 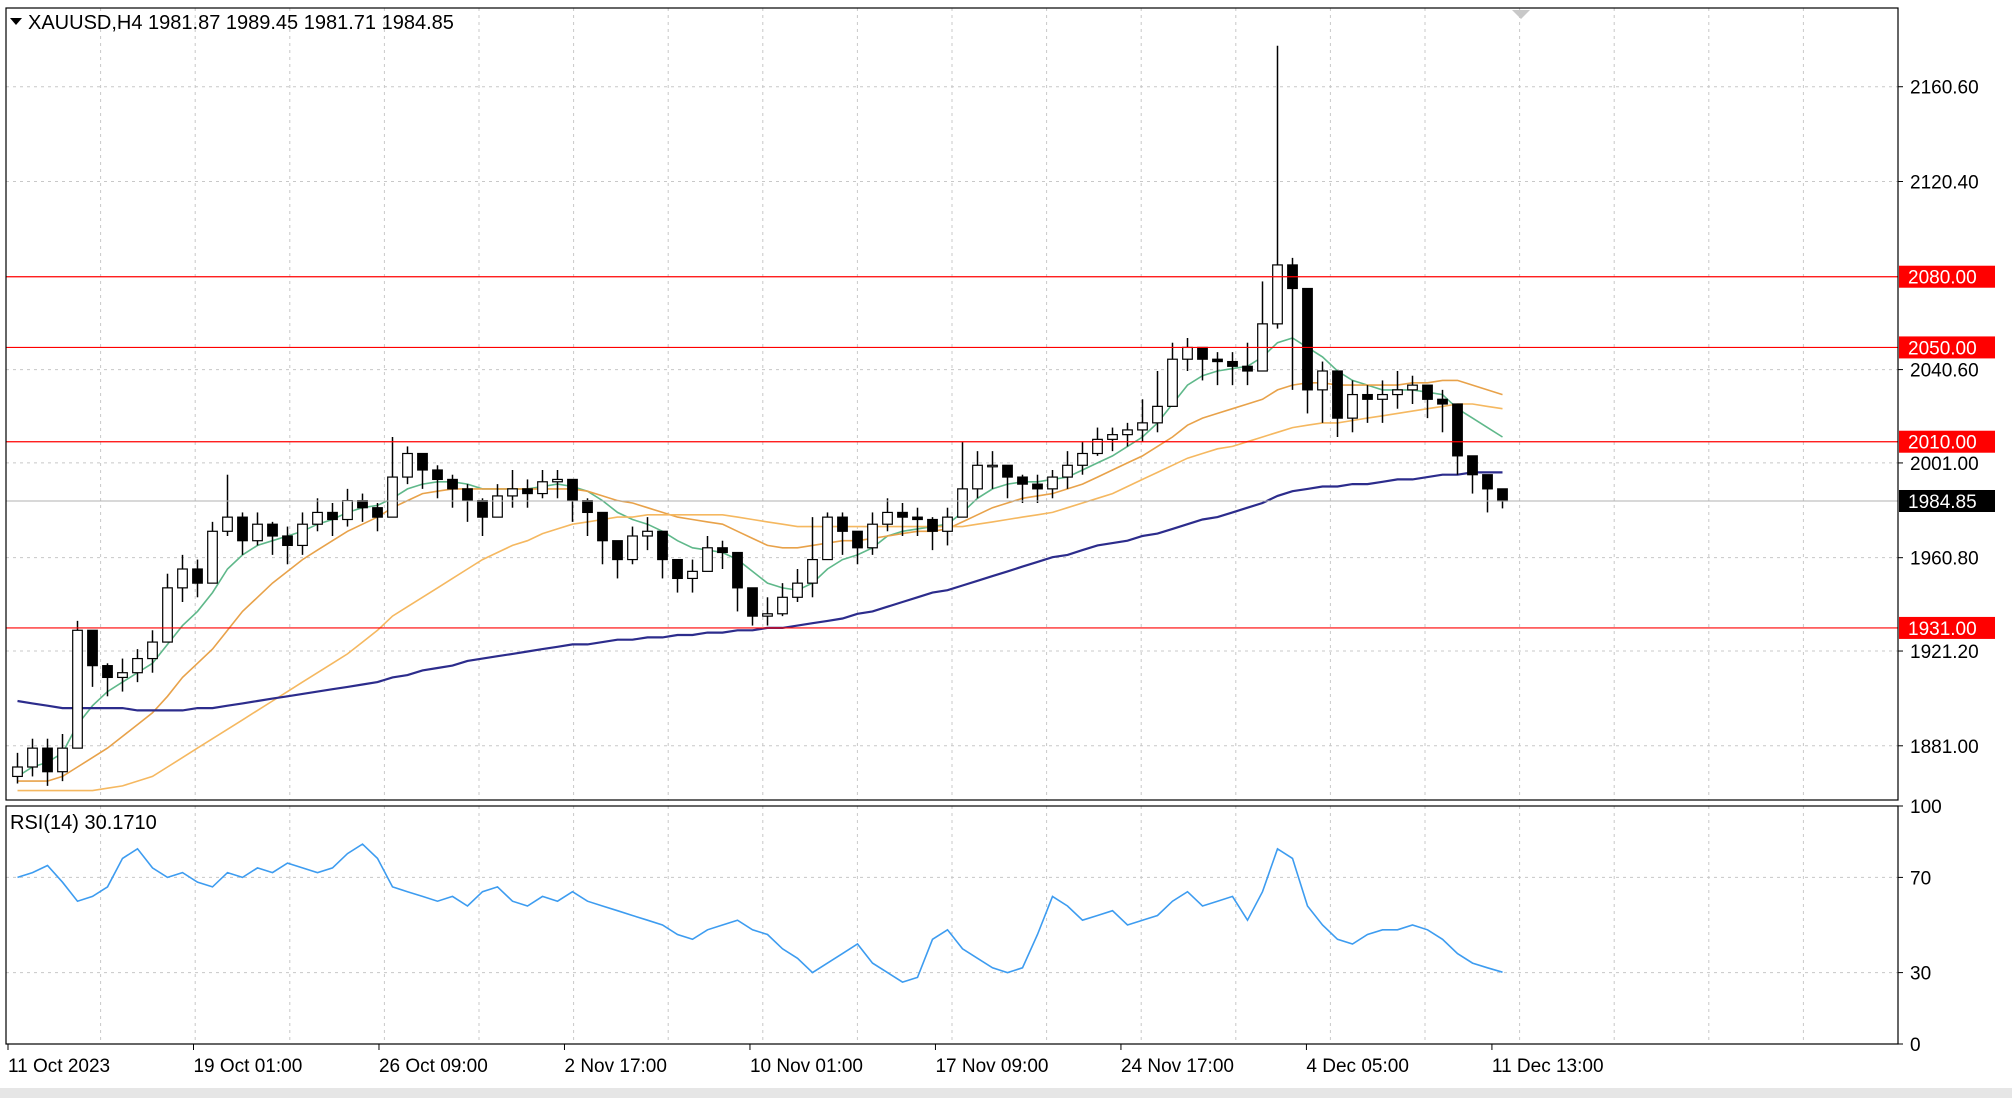 I want to click on rsi-line, so click(x=760, y=913).